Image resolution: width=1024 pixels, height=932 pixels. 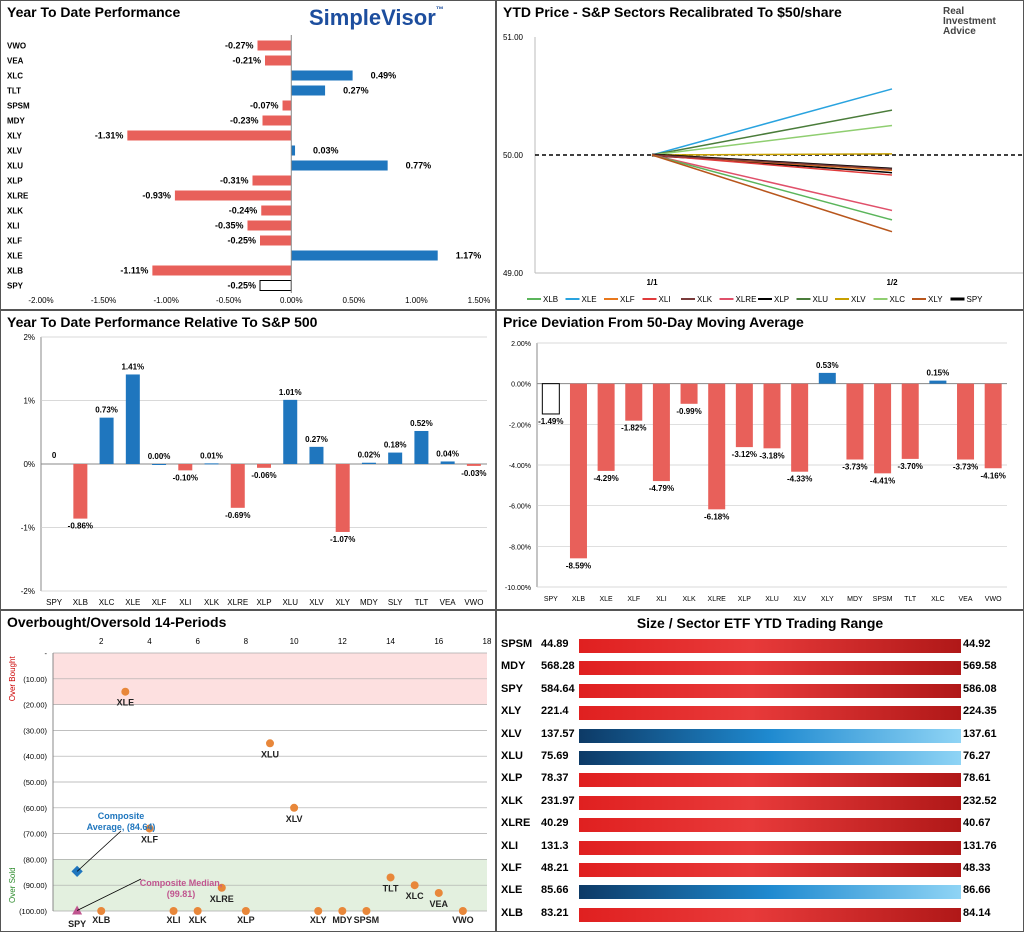 I want to click on sector-x-tick: 1/1, so click(x=652, y=282).